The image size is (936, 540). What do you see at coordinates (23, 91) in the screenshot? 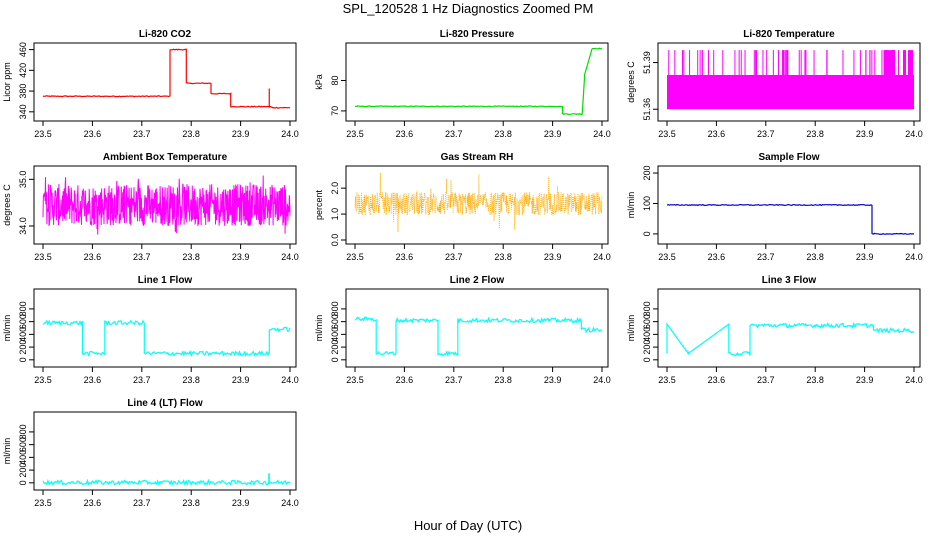
I see `y-tick-label: 380` at bounding box center [23, 91].